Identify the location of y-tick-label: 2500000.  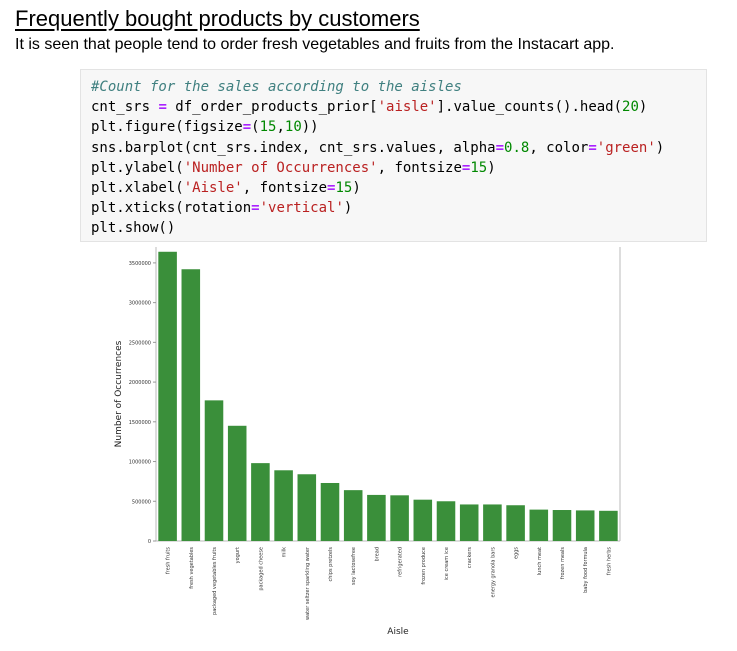
(140, 343).